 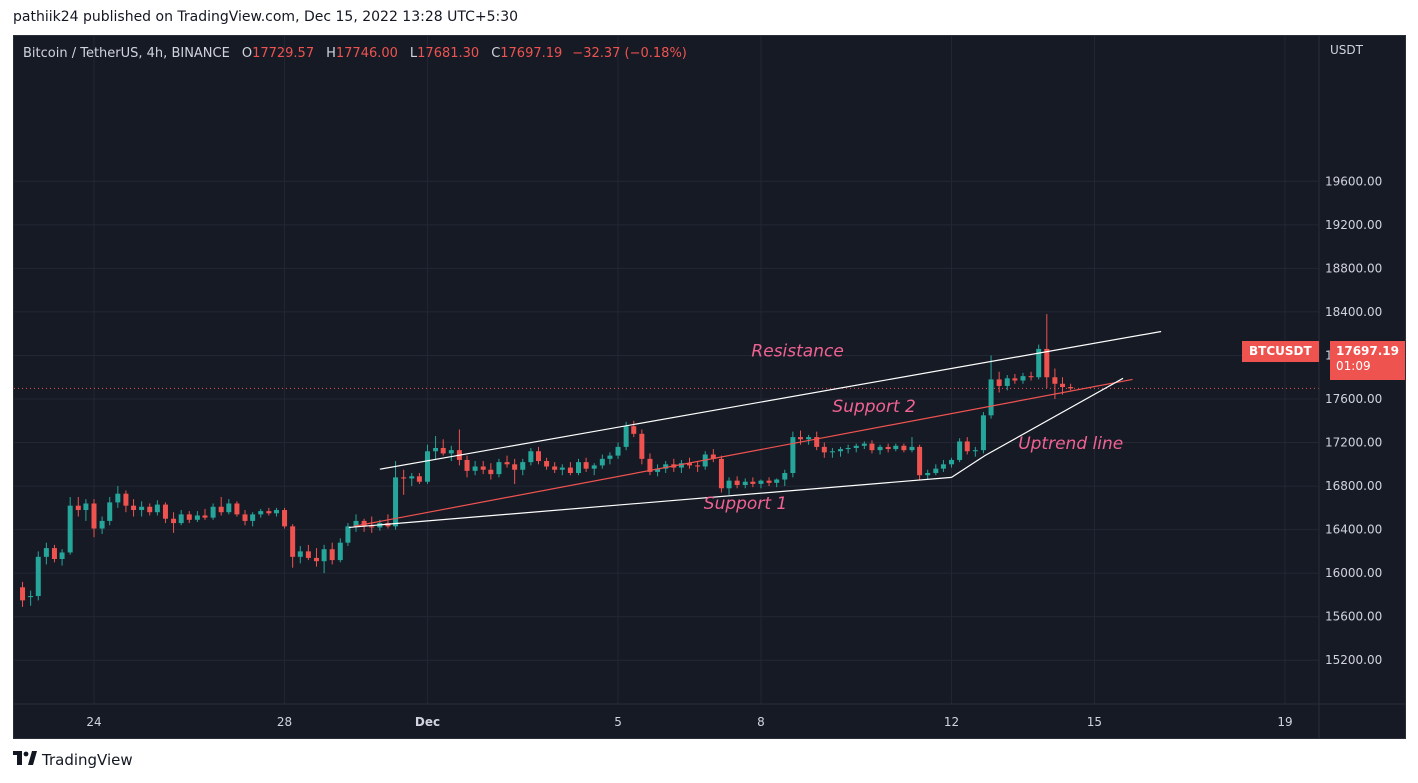 I want to click on y-tick-label: 17600.00, so click(x=1353, y=399).